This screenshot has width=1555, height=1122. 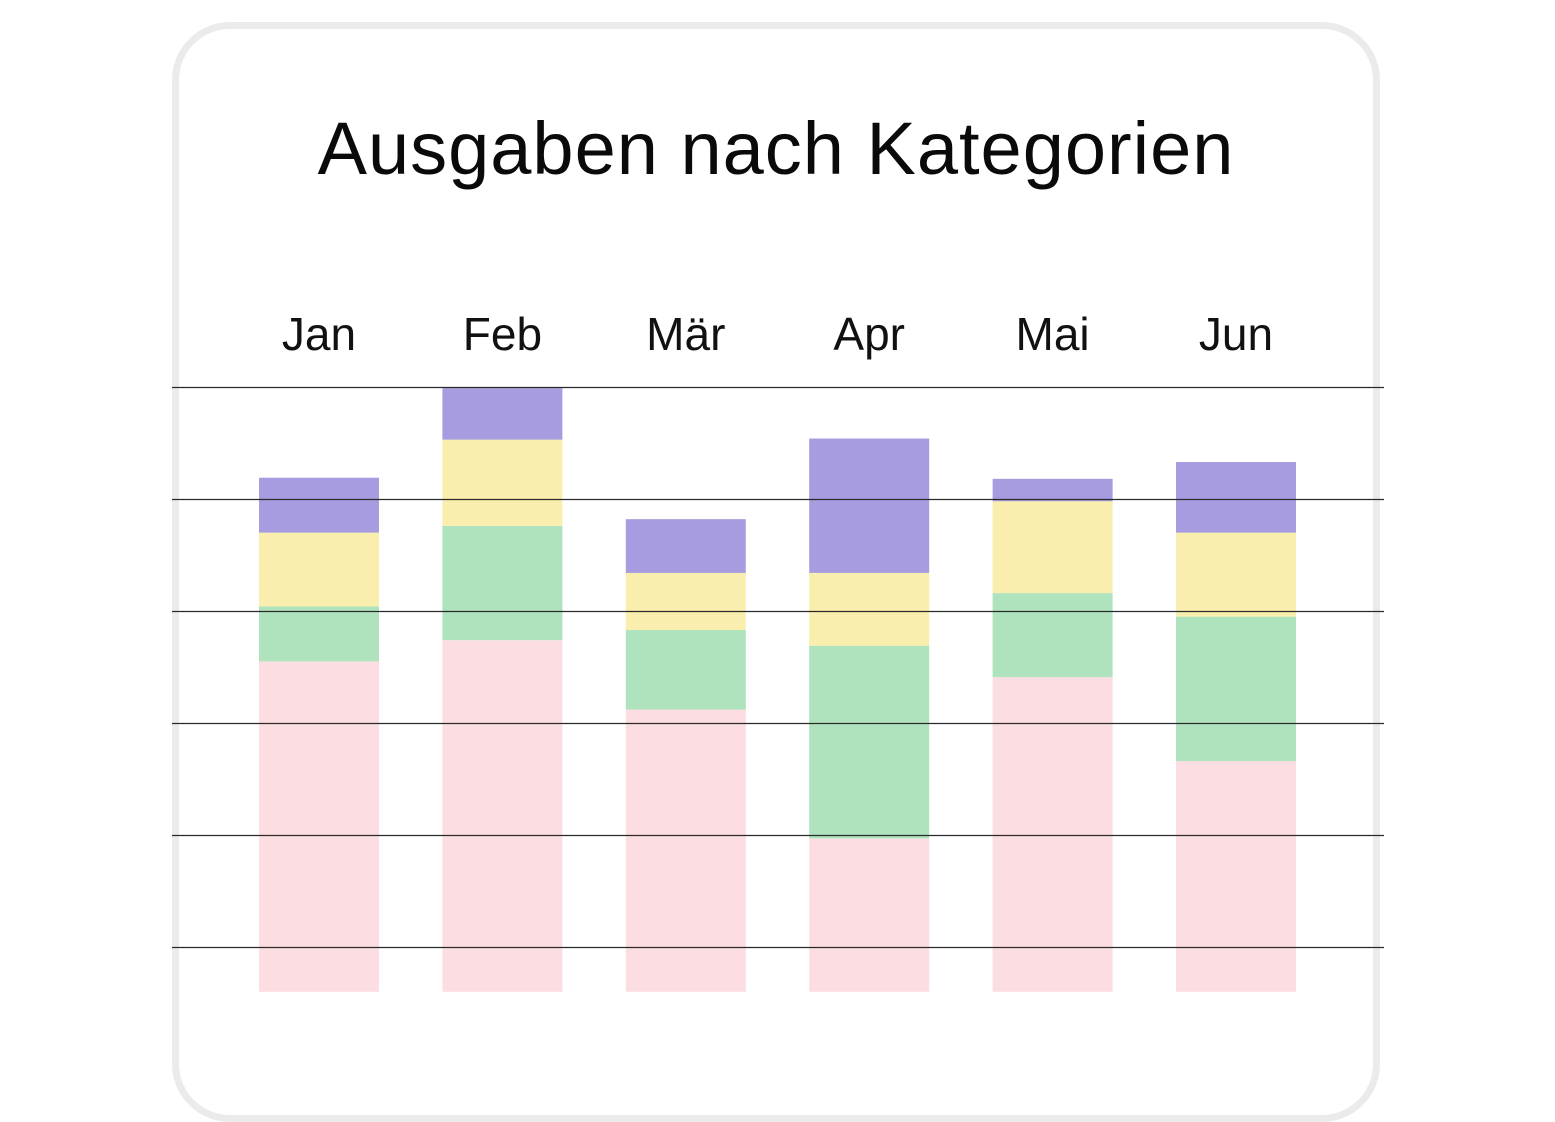 I want to click on category-label: Mai, so click(x=1053, y=334).